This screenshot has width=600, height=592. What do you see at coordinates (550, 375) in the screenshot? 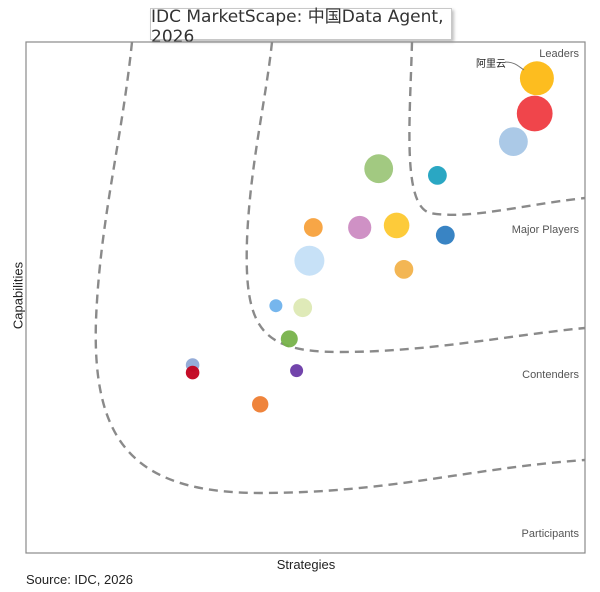
I see `zone-label-contenders: Contenders` at bounding box center [550, 375].